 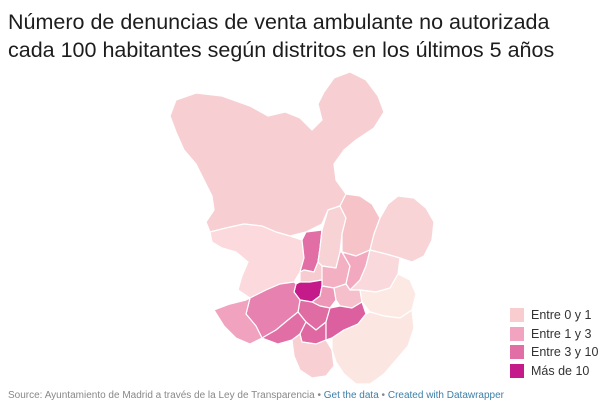 I want to click on legend-item: Entre 1 y 3, so click(x=554, y=334).